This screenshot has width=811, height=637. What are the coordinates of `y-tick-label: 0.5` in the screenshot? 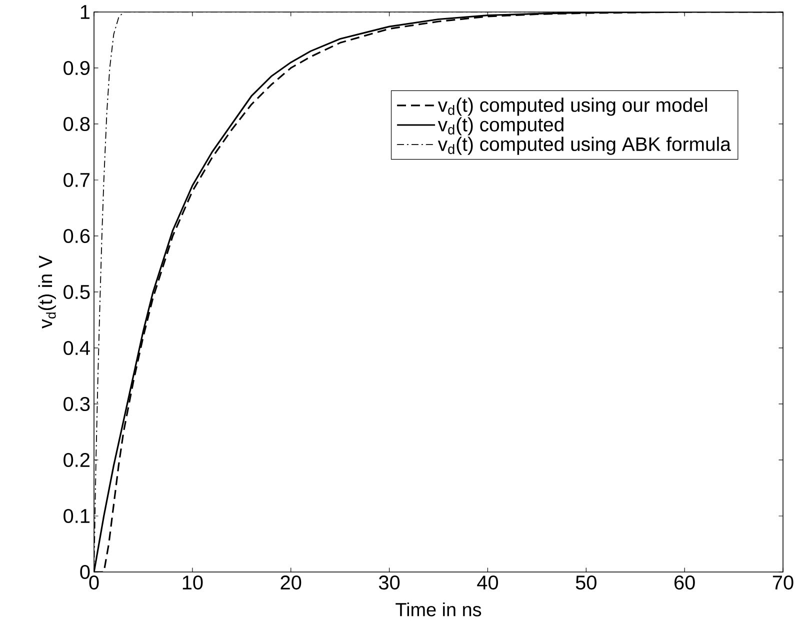 It's located at (77, 292).